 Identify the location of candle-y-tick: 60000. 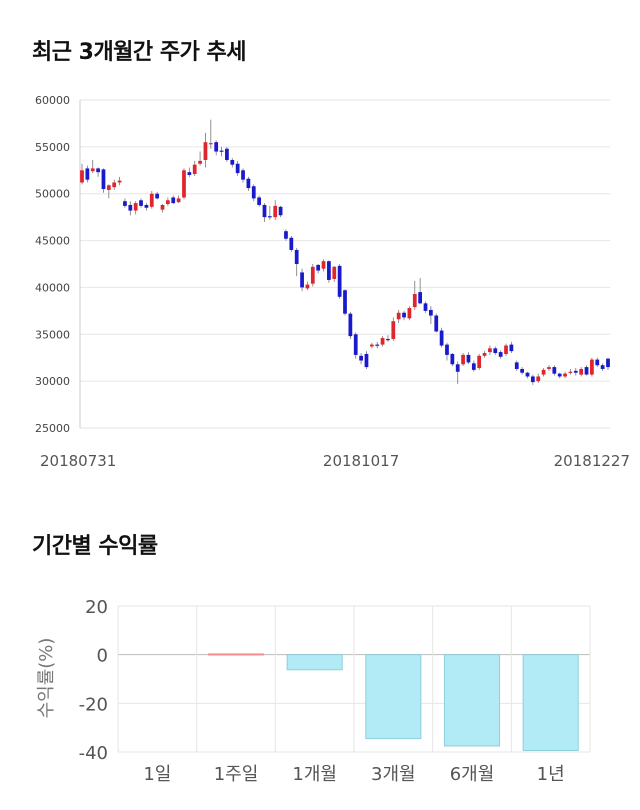
(52, 100).